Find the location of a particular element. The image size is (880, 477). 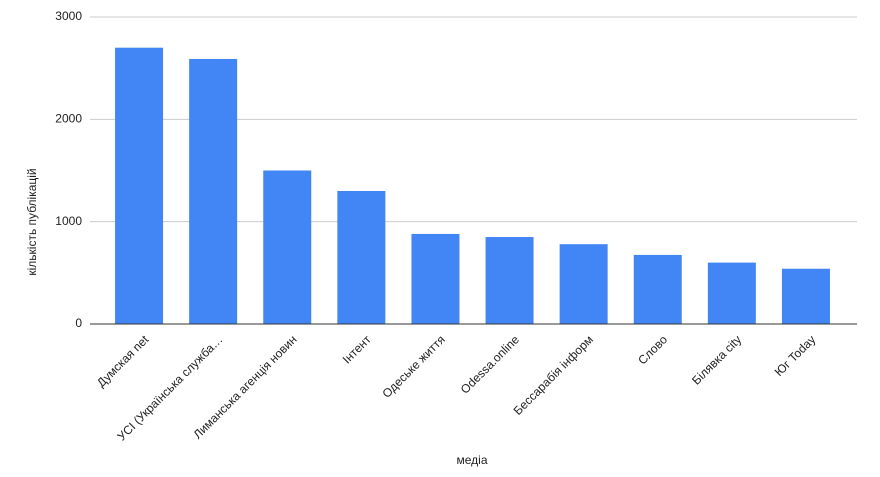

y-tick-label: 3000 is located at coordinates (68, 16).